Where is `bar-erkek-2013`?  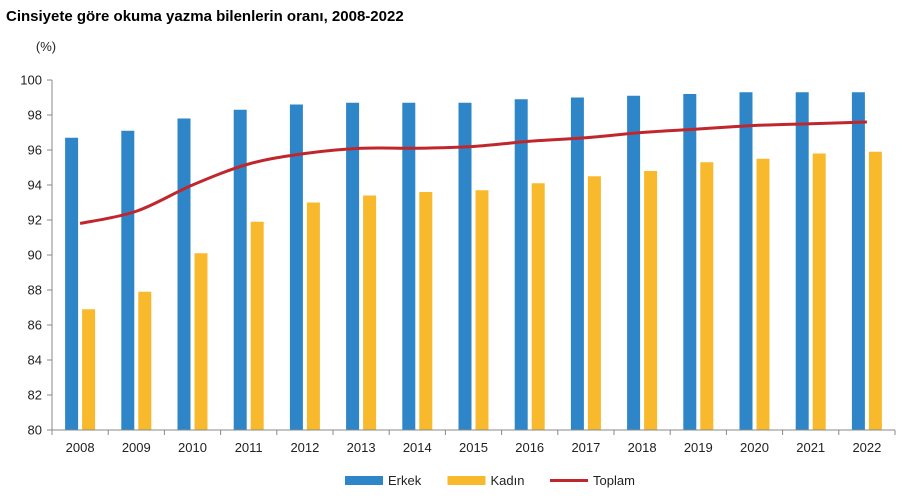
bar-erkek-2013 is located at coordinates (353, 266).